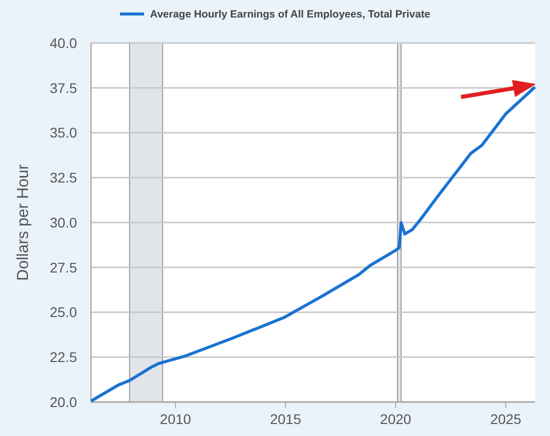 The width and height of the screenshot is (550, 436). Describe the element at coordinates (64, 402) in the screenshot. I see `y-tick-label: 20.0` at that location.